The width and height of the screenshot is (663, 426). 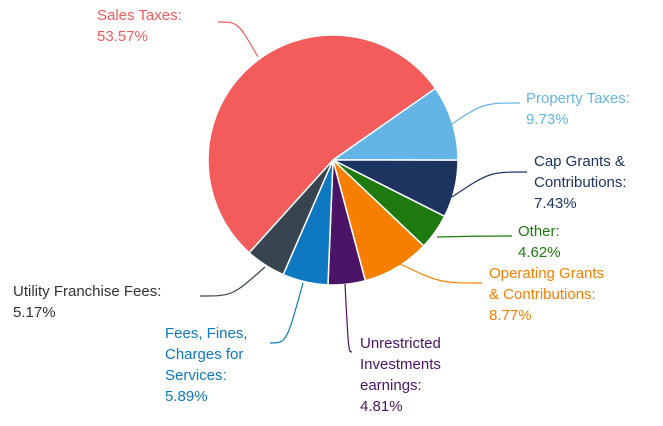 I want to click on label-line: Sales Taxes:, so click(x=139, y=15).